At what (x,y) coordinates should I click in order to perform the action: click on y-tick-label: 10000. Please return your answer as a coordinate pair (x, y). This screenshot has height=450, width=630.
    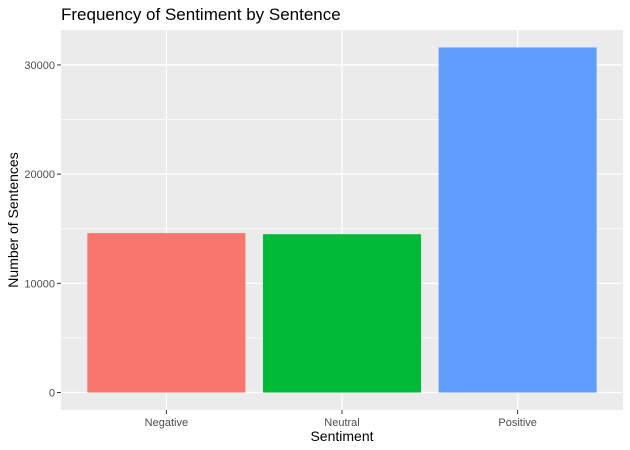
    Looking at the image, I should click on (39, 284).